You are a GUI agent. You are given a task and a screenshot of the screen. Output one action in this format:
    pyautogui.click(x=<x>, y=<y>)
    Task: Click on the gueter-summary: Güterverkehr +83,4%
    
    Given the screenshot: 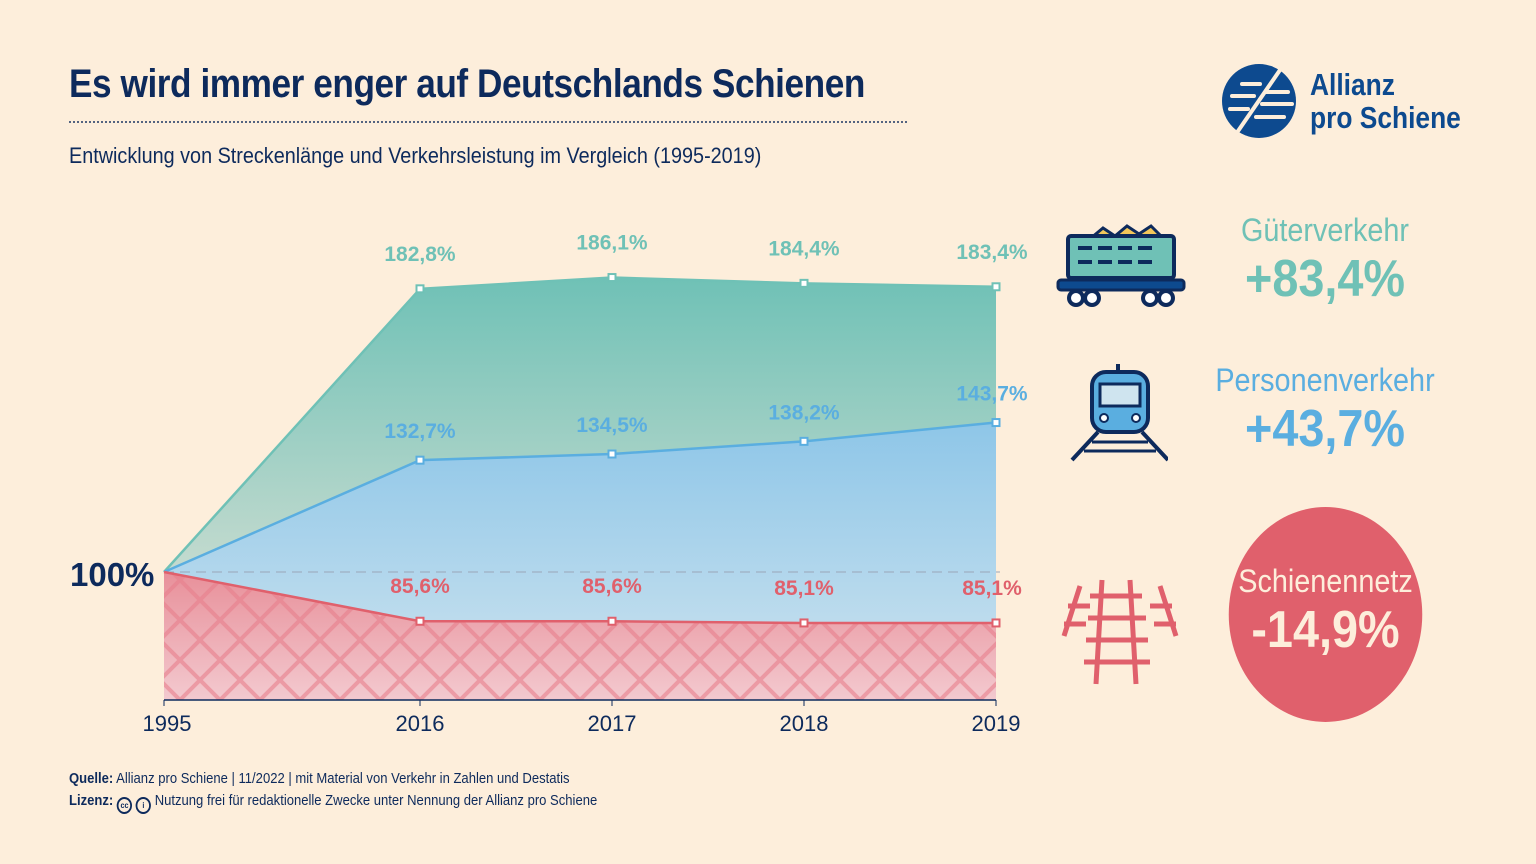 What is the action you would take?
    pyautogui.click(x=1325, y=260)
    